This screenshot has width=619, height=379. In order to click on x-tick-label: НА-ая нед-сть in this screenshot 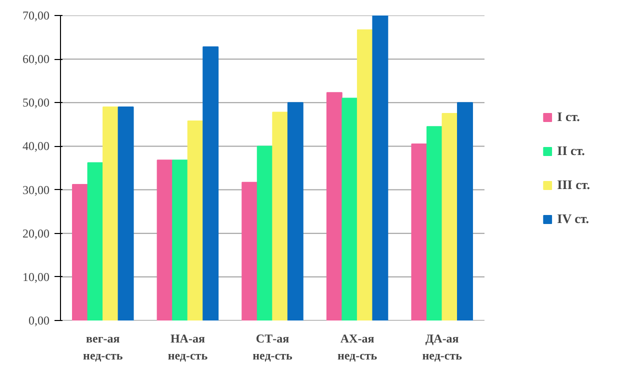, I will do `click(188, 347)`.